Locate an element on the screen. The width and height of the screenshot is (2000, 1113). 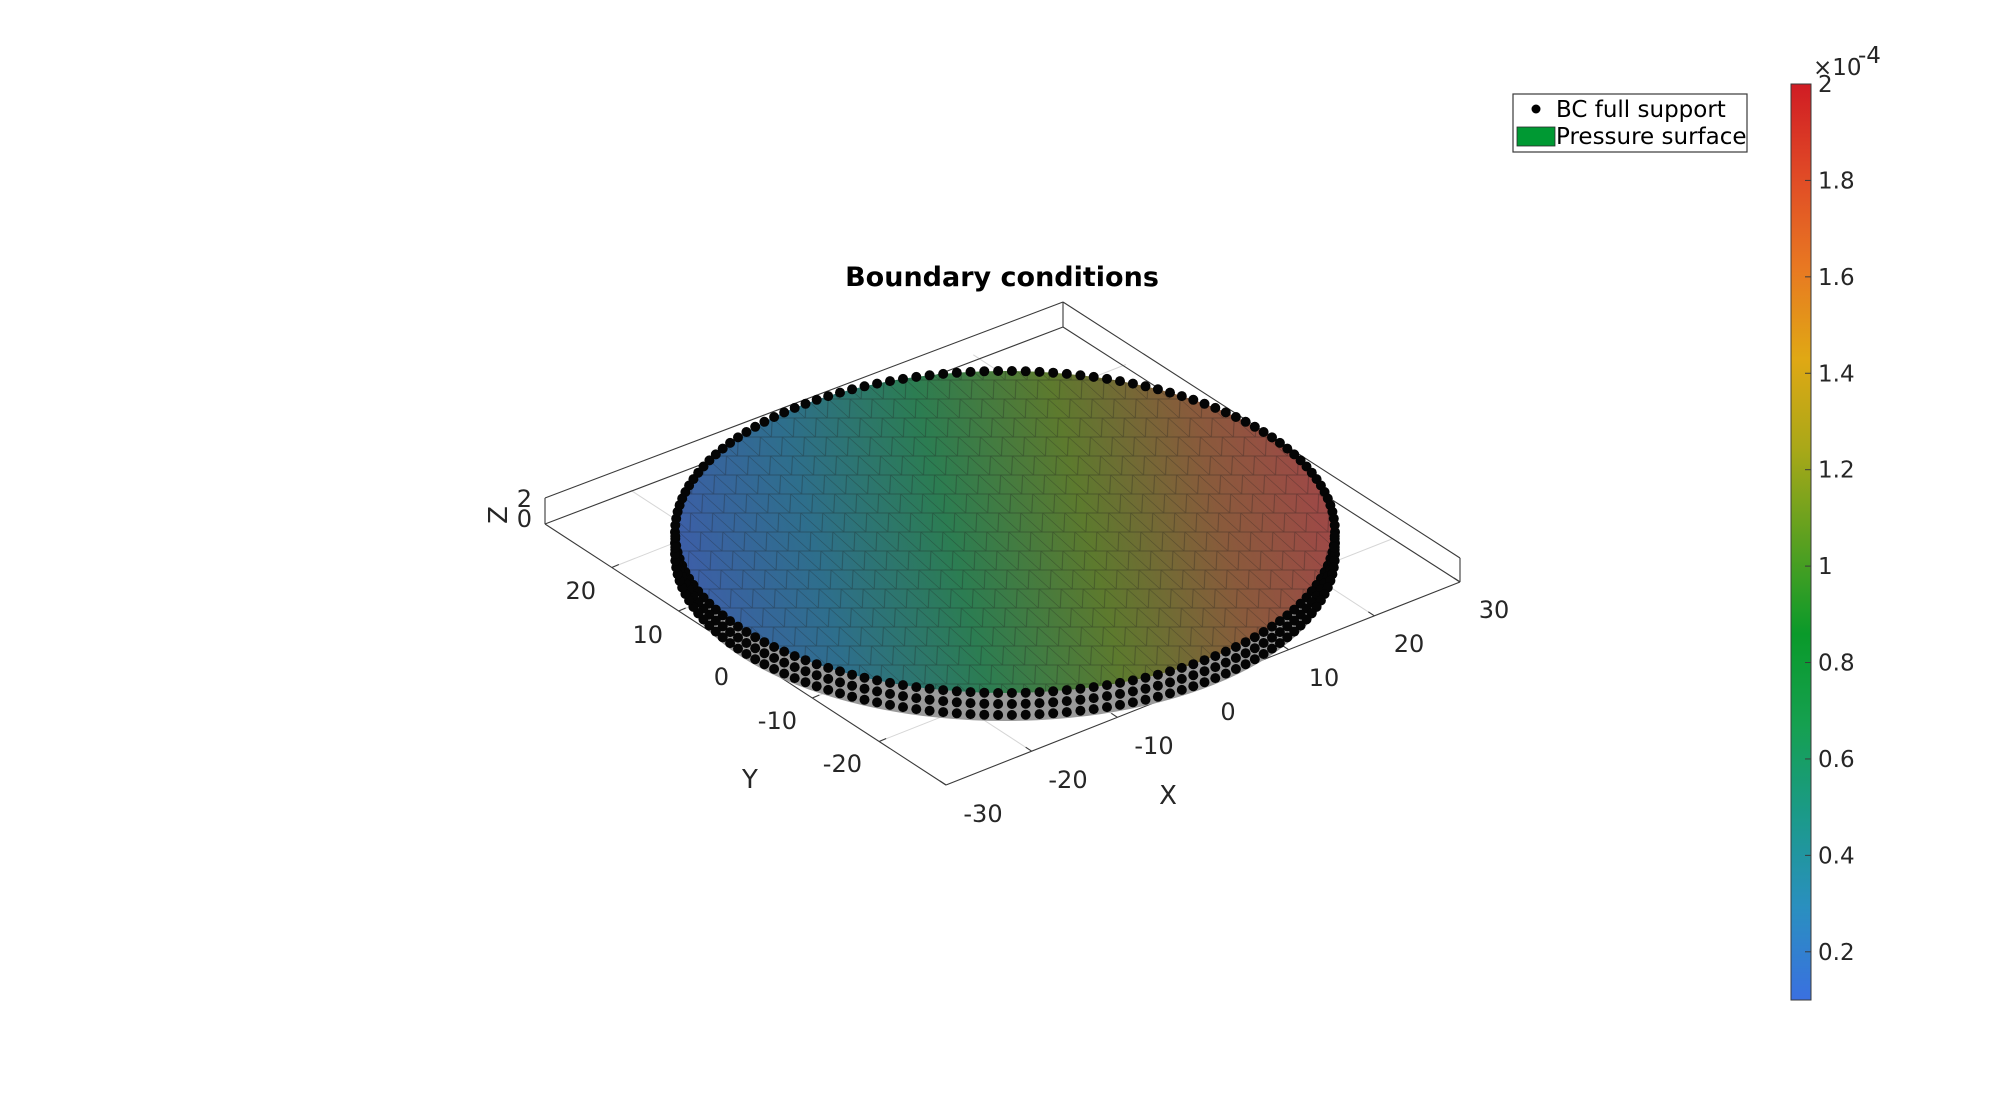
y-tick-label: -10 is located at coordinates (777, 721).